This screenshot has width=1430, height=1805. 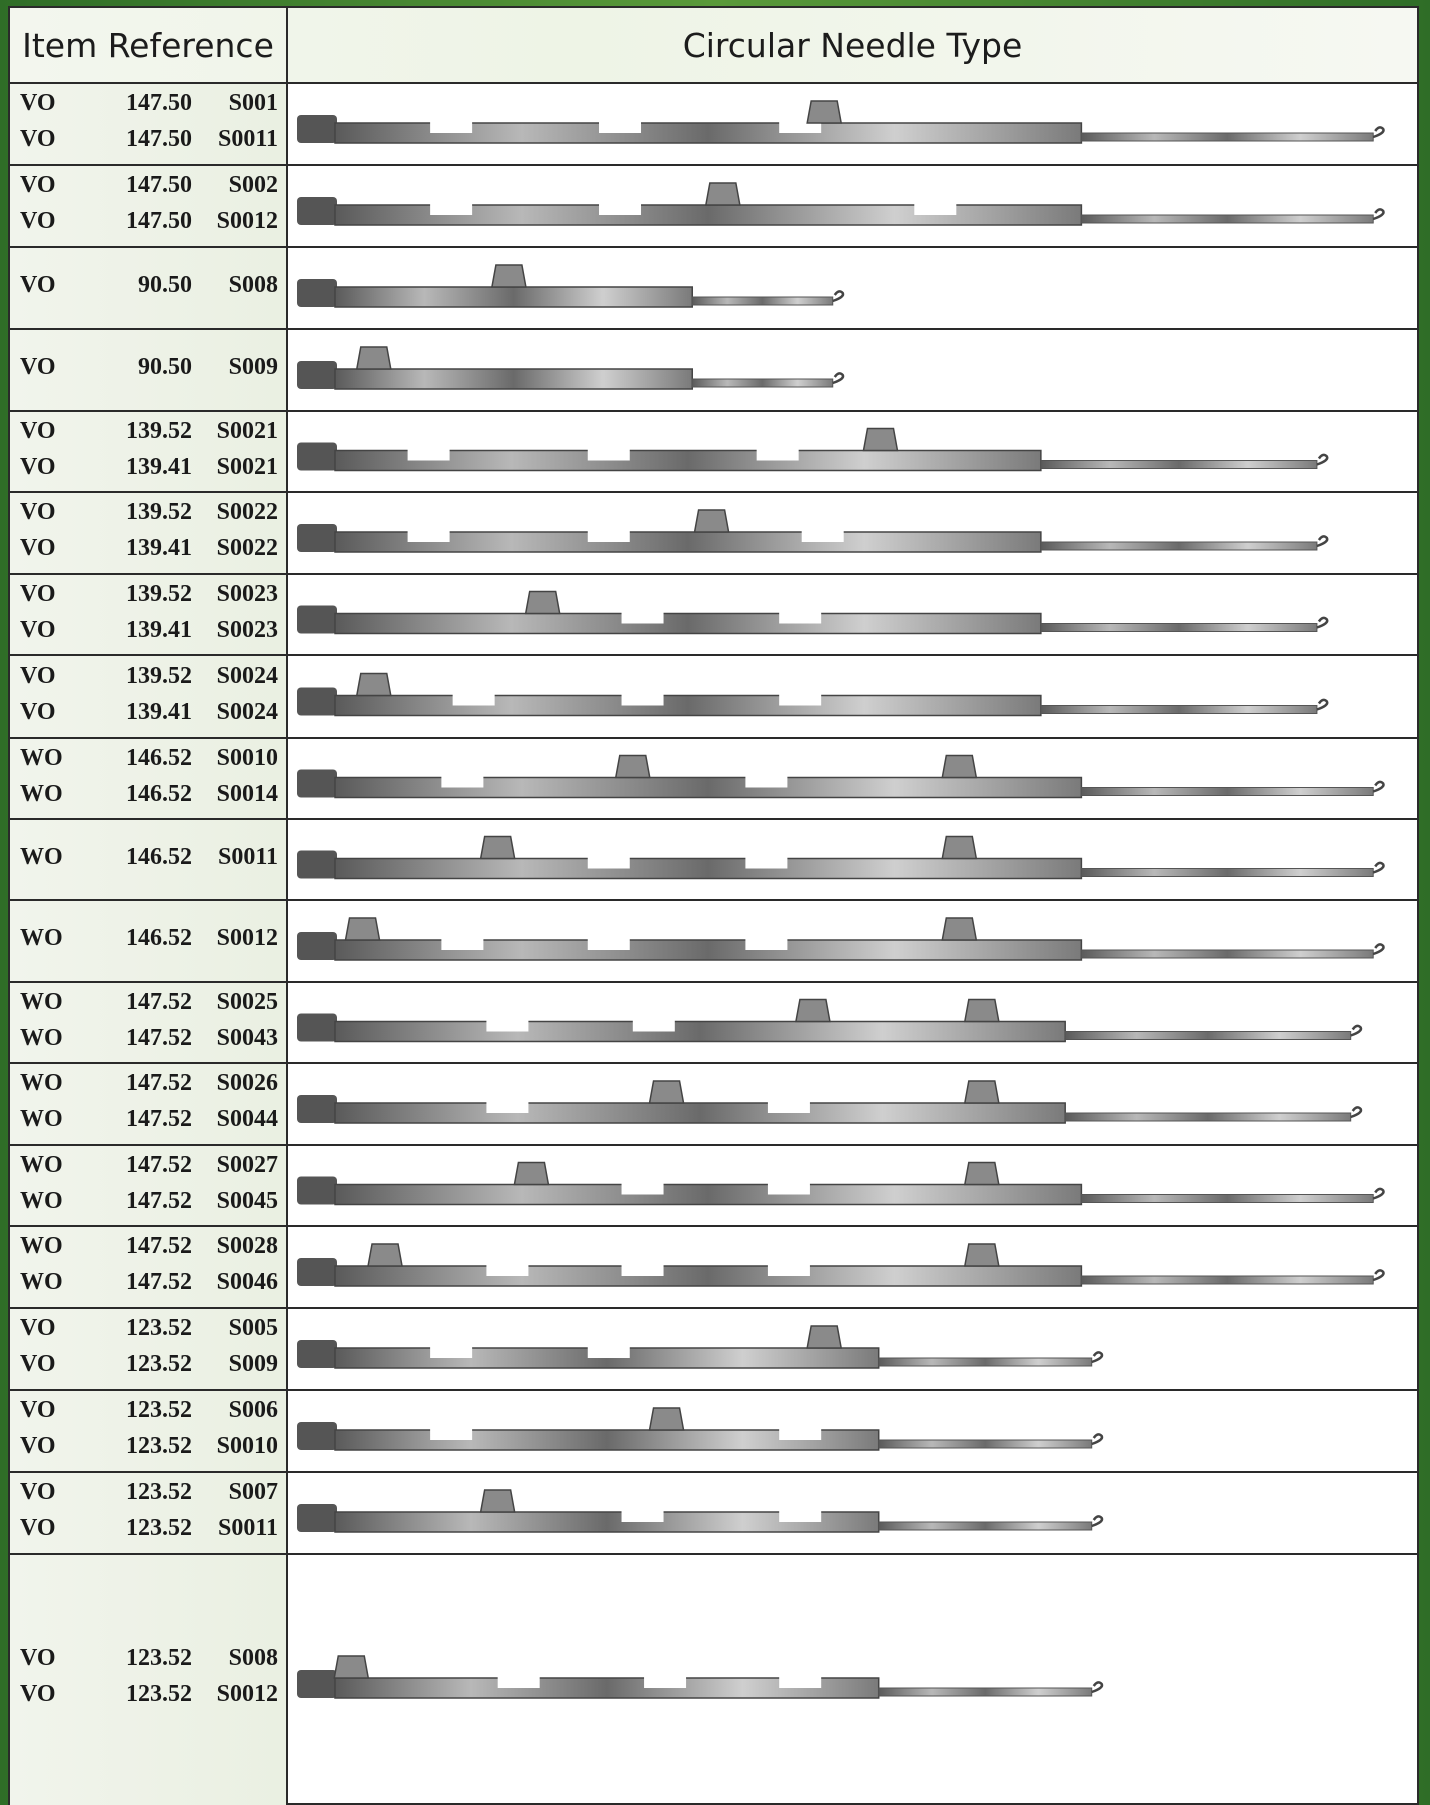 What do you see at coordinates (150, 1450) in the screenshot?
I see `item-reference-line: VO 123.52 S0010` at bounding box center [150, 1450].